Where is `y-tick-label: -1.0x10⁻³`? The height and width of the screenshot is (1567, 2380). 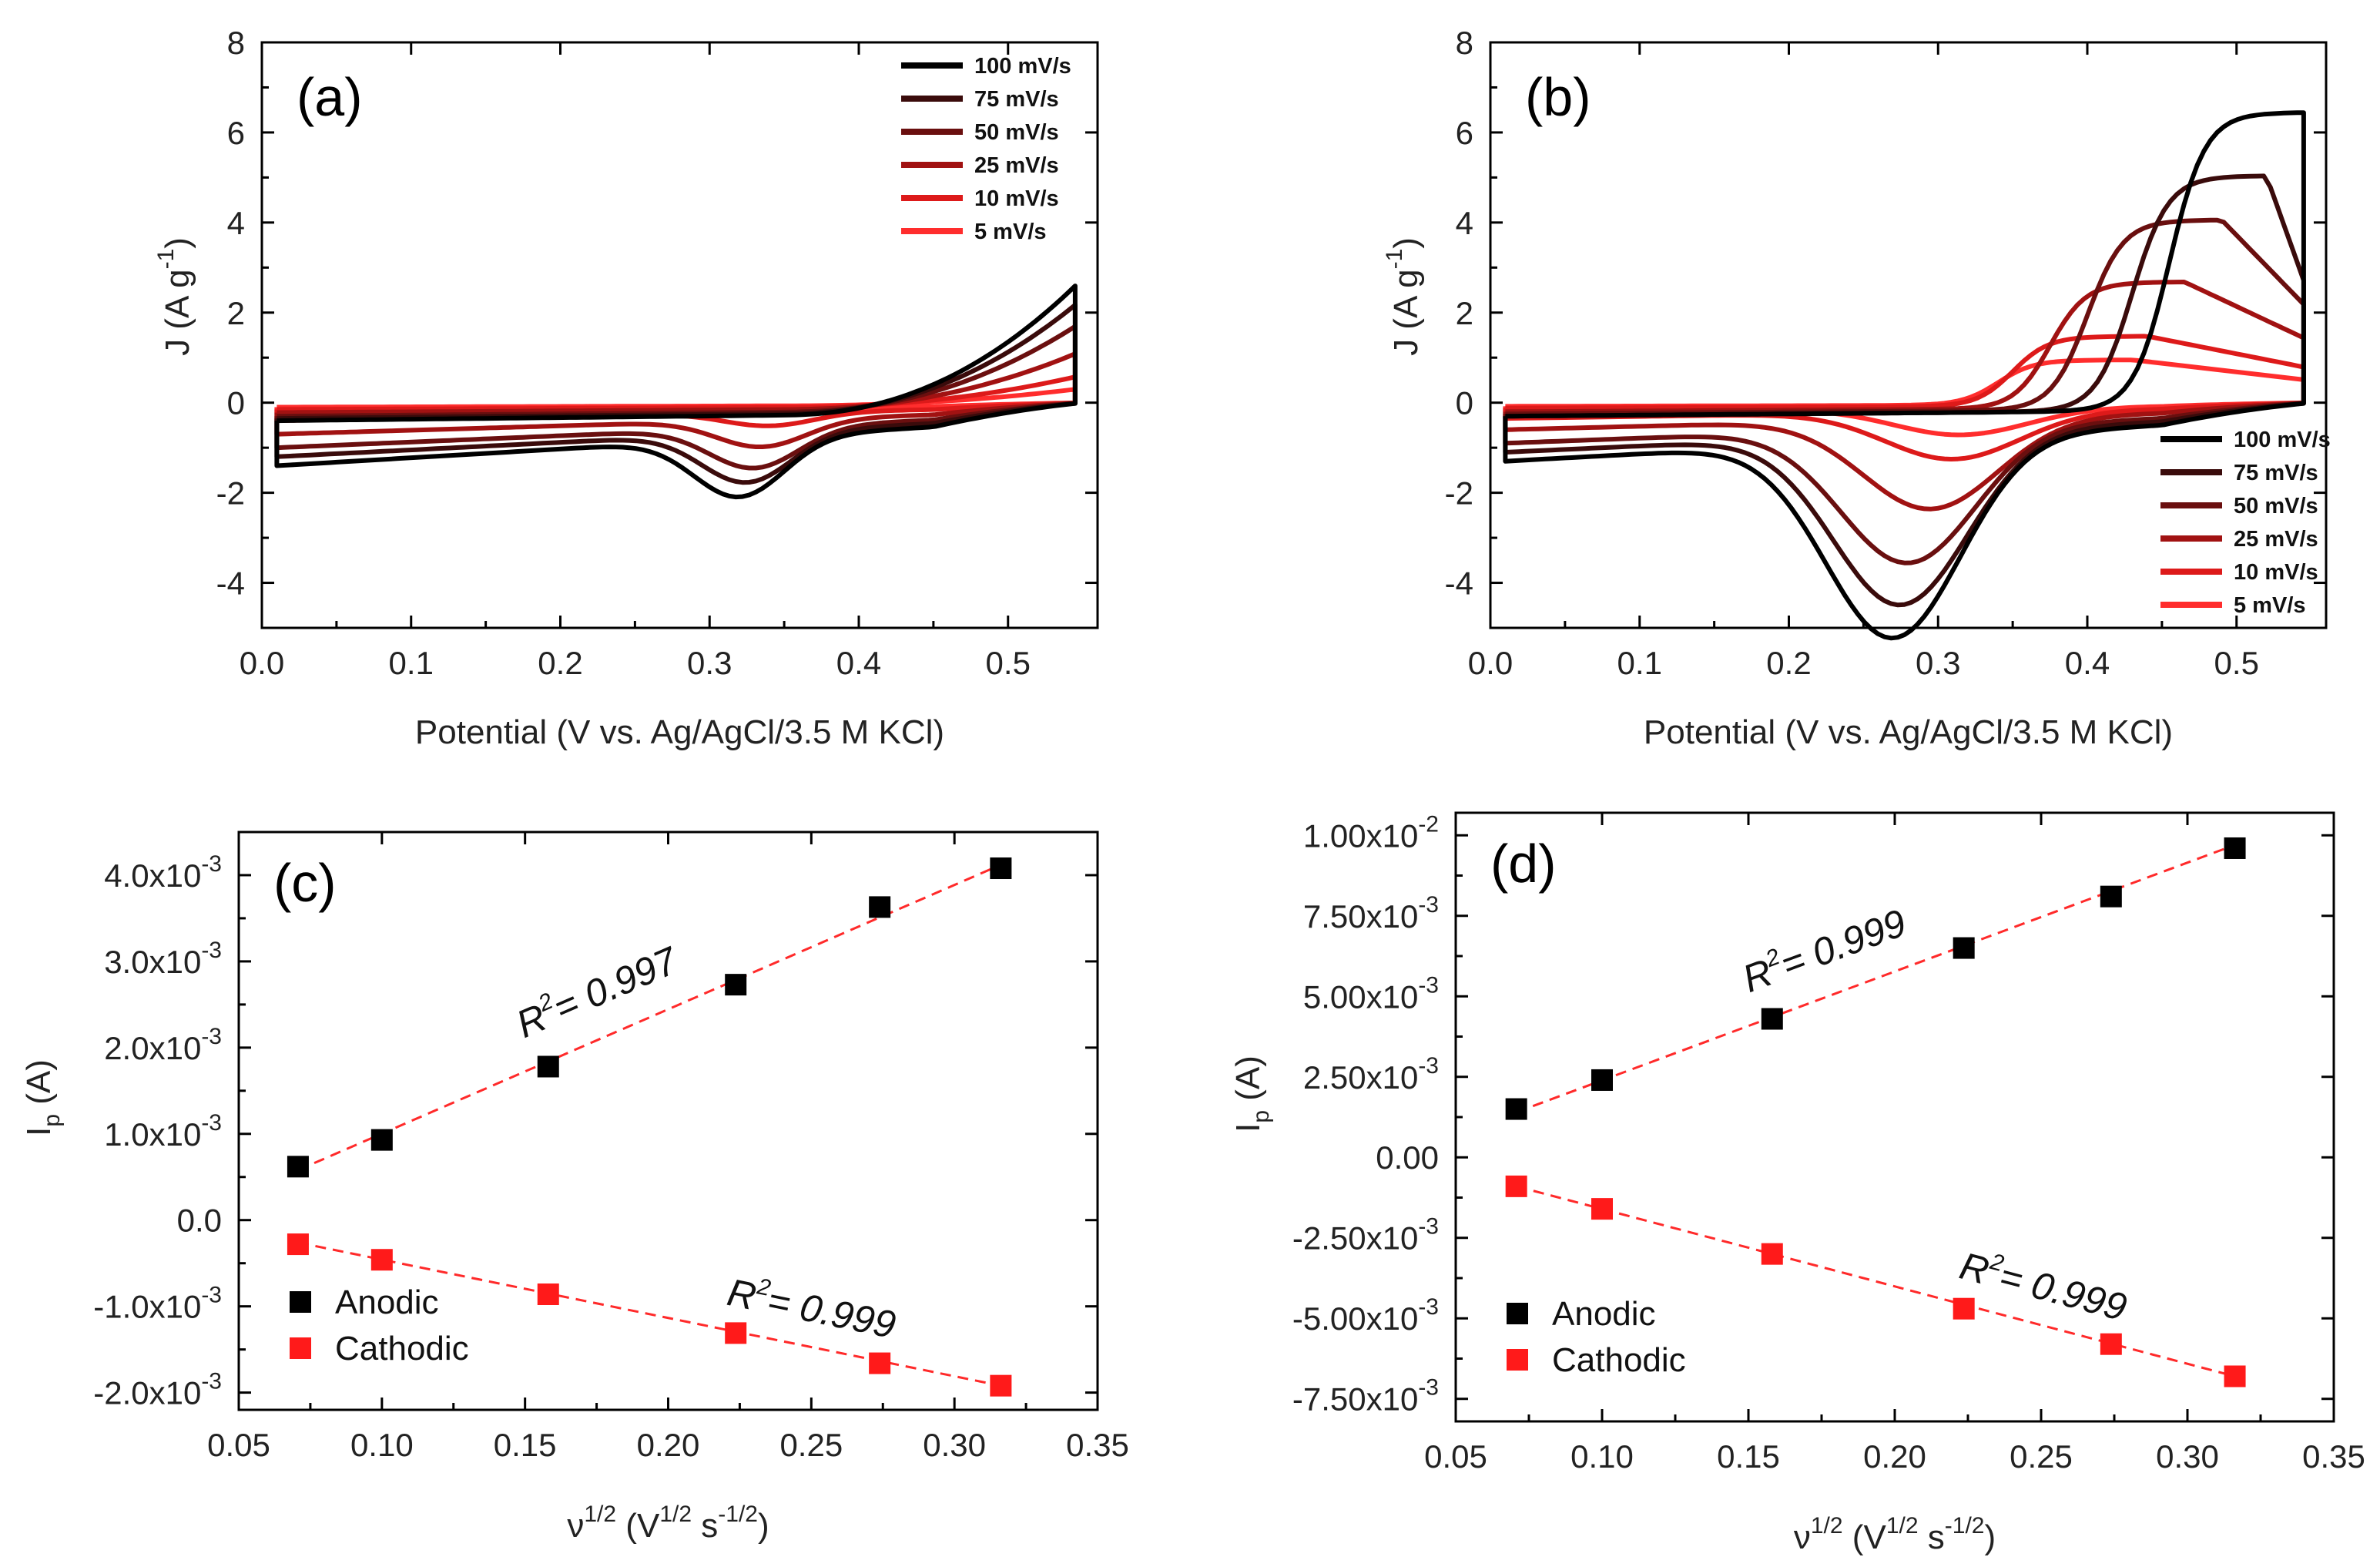
y-tick-label: -1.0x10⁻³ is located at coordinates (157, 1304).